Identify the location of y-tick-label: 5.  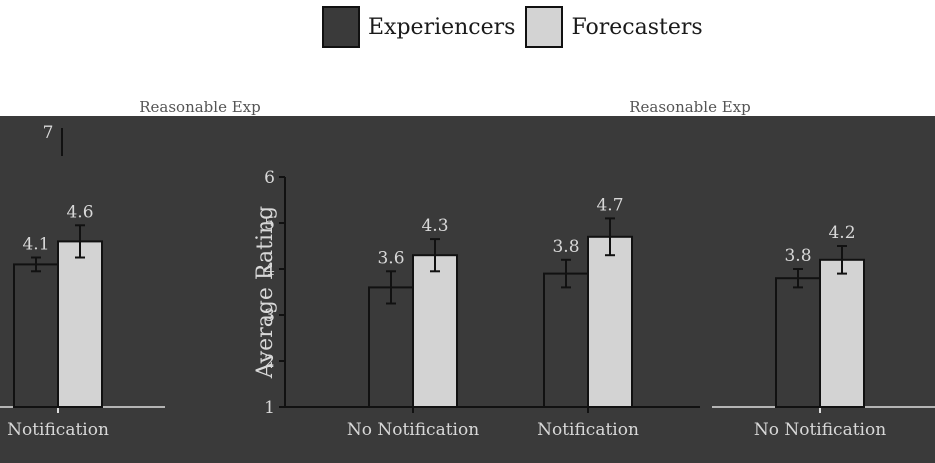
(269, 224).